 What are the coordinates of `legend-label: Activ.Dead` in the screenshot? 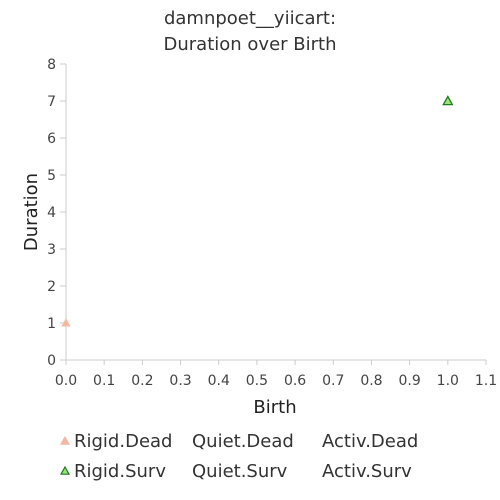 It's located at (370, 441).